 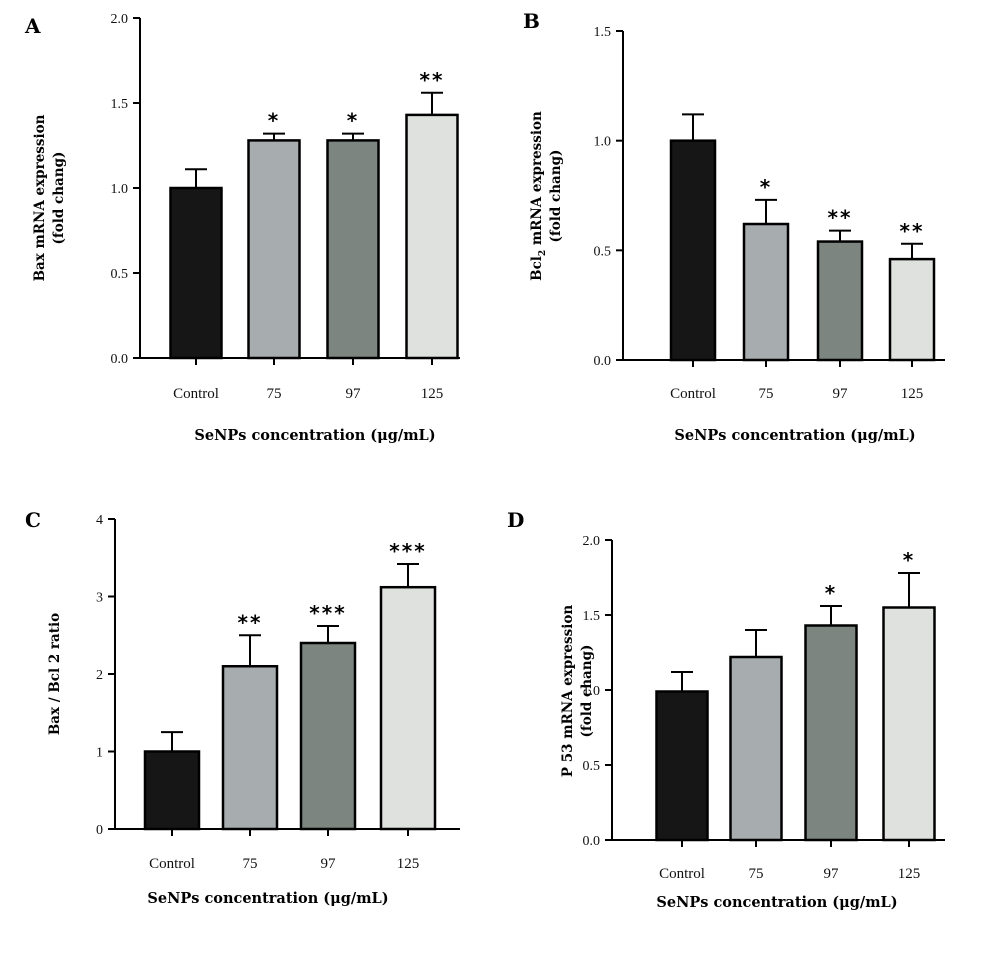 What do you see at coordinates (515, 520) in the screenshot?
I see `panel-letter: D` at bounding box center [515, 520].